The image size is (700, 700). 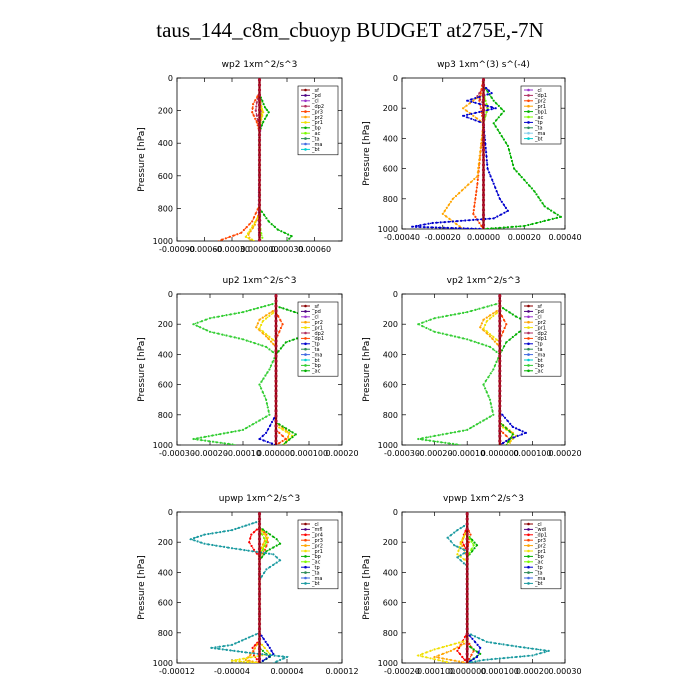 What do you see at coordinates (276, 453) in the screenshot?
I see `x-tick-label: 0.000000` at bounding box center [276, 453].